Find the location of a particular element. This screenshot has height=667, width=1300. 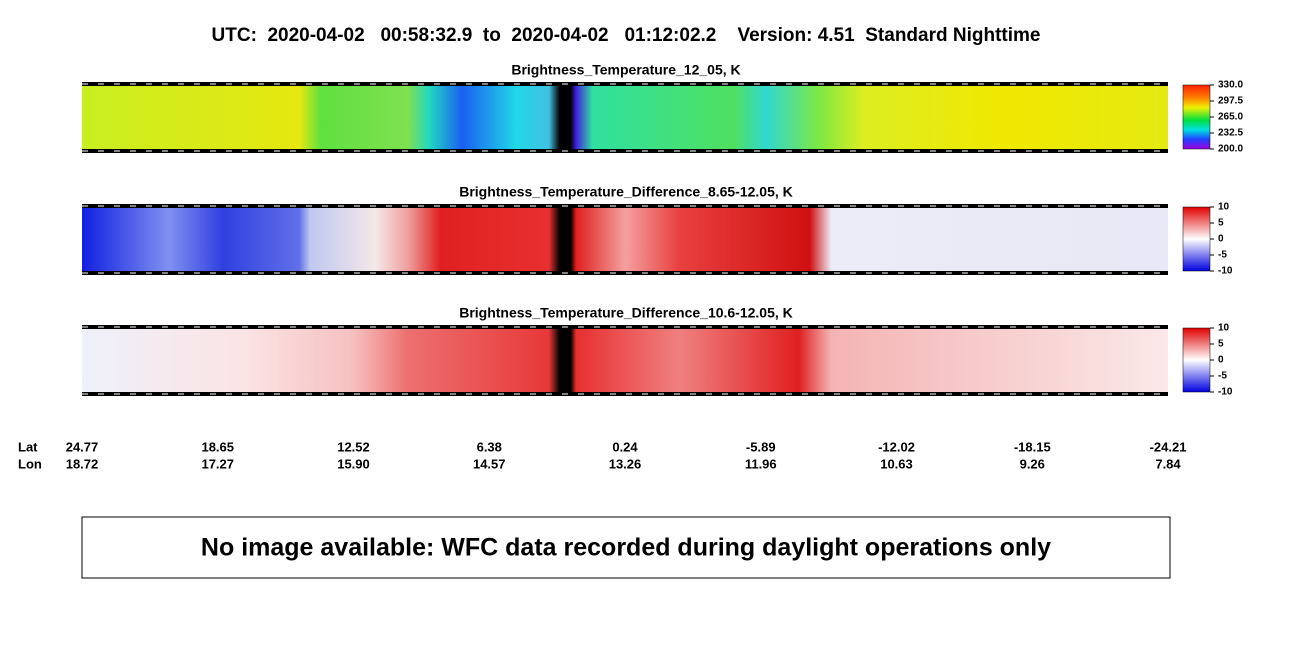

lat-tick-label: 18.65 is located at coordinates (217, 446).